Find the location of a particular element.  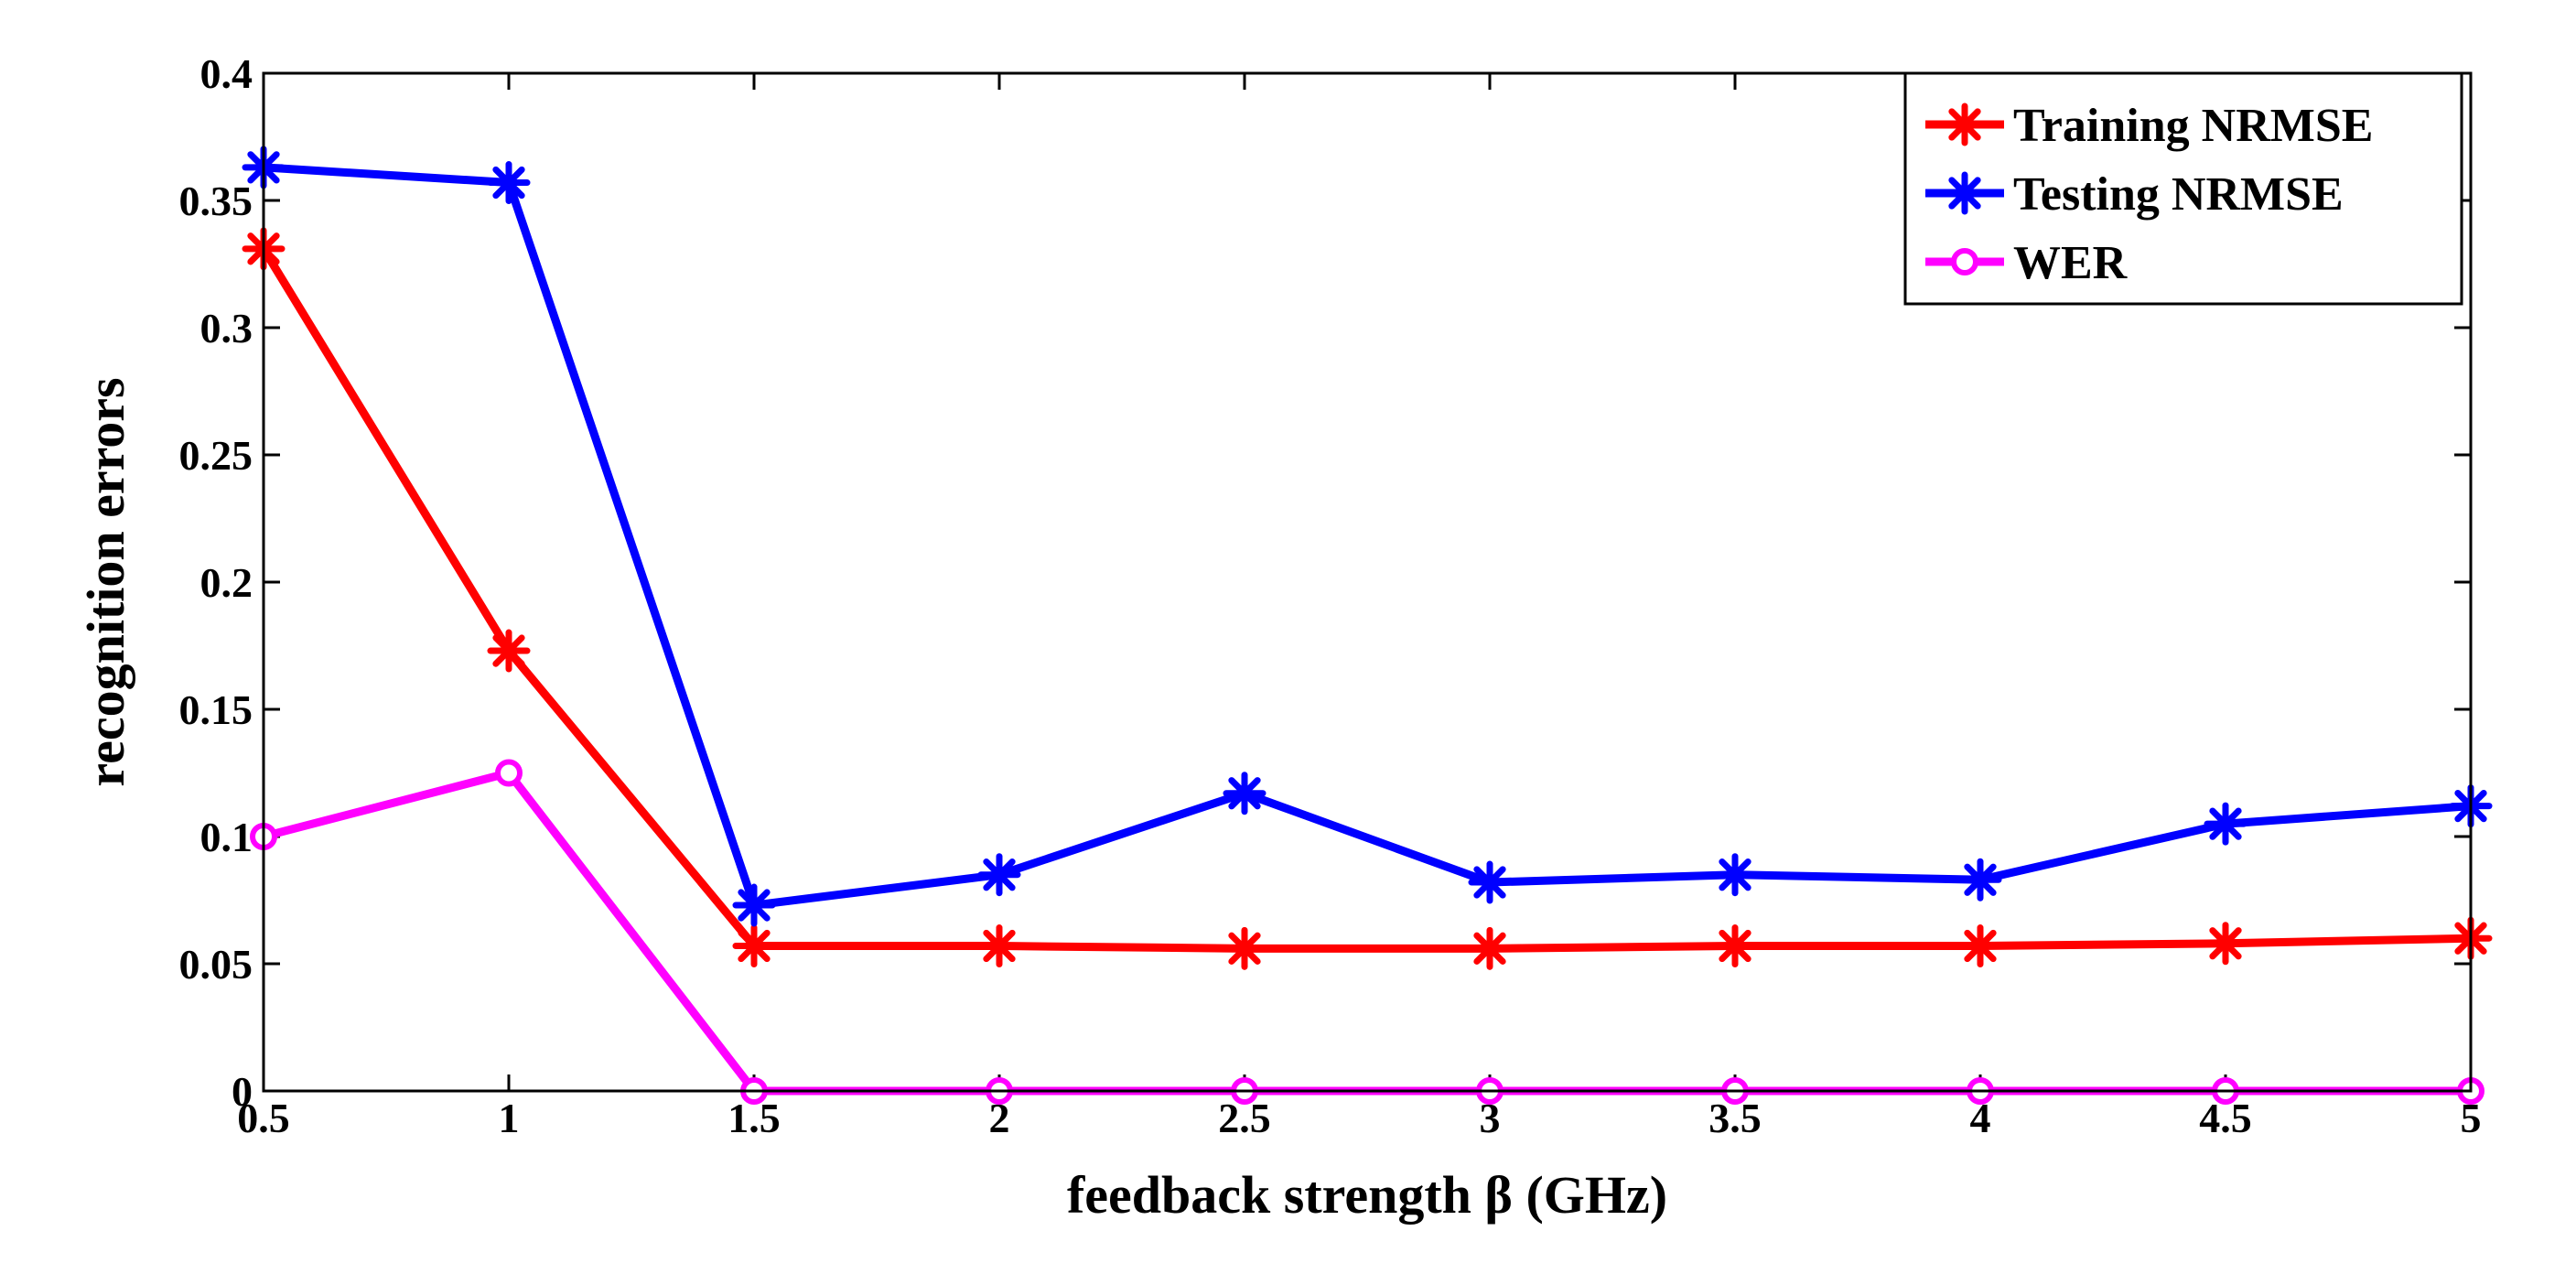

y-tick-label: 0.05 is located at coordinates (216, 964).